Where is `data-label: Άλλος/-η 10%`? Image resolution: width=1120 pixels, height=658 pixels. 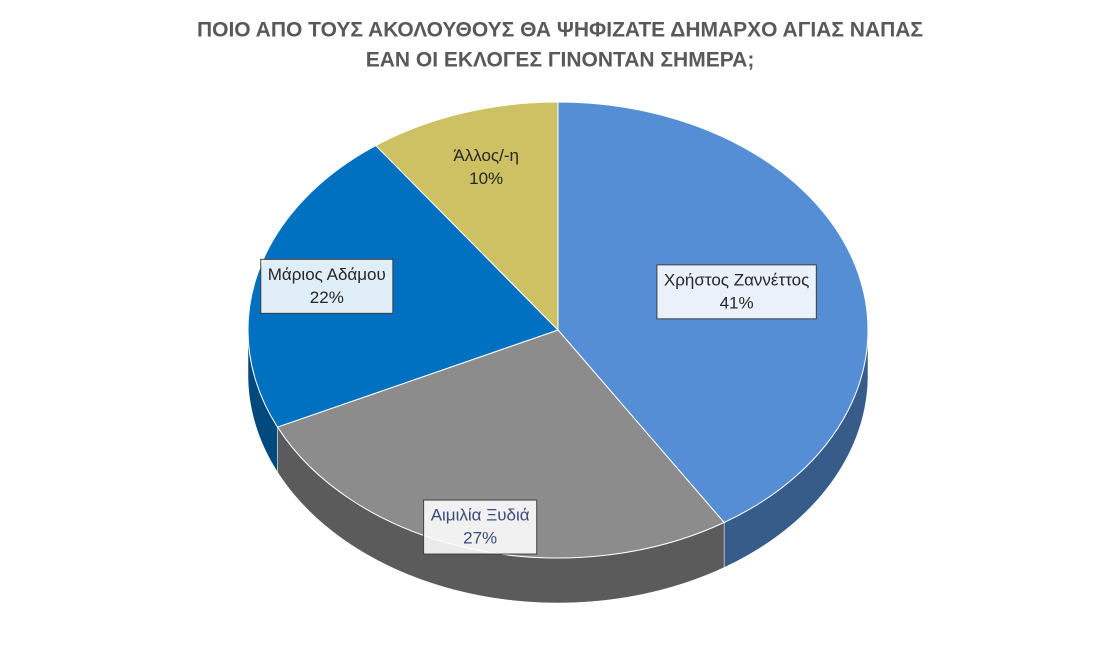 data-label: Άλλος/-η 10% is located at coordinates (486, 167).